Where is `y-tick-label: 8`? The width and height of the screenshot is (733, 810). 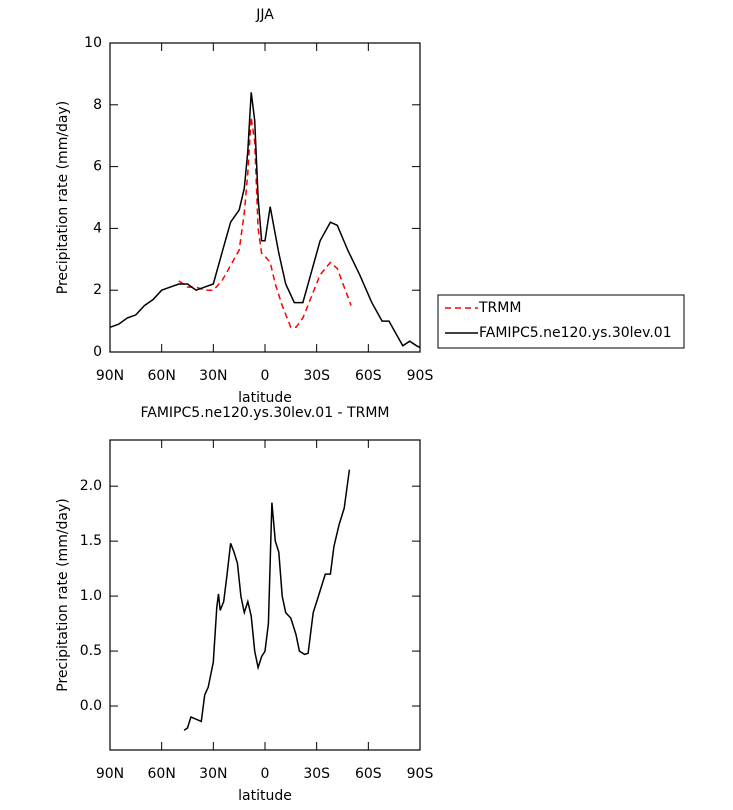 y-tick-label: 8 is located at coordinates (97, 105).